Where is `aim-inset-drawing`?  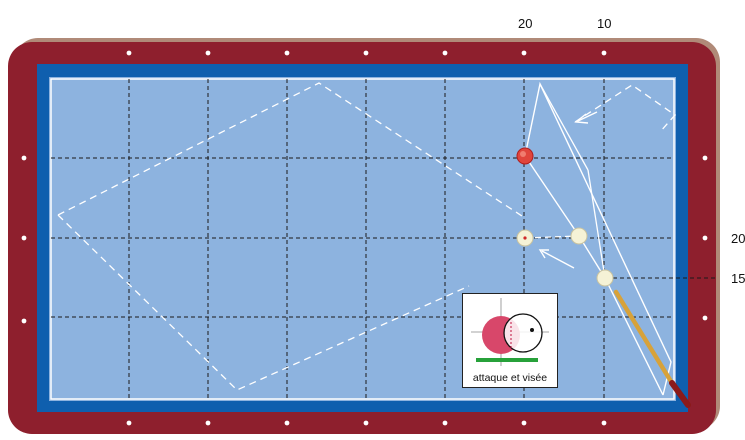 aim-inset-drawing is located at coordinates (510, 332).